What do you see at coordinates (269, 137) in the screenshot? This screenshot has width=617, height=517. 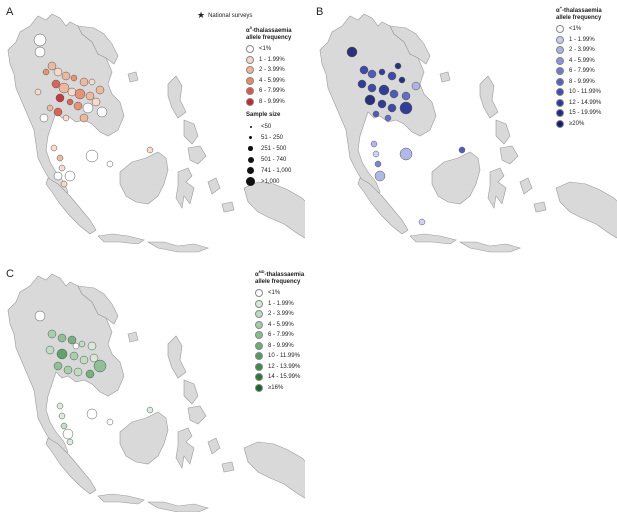 I see `size-legend-item: 51 - 250` at bounding box center [269, 137].